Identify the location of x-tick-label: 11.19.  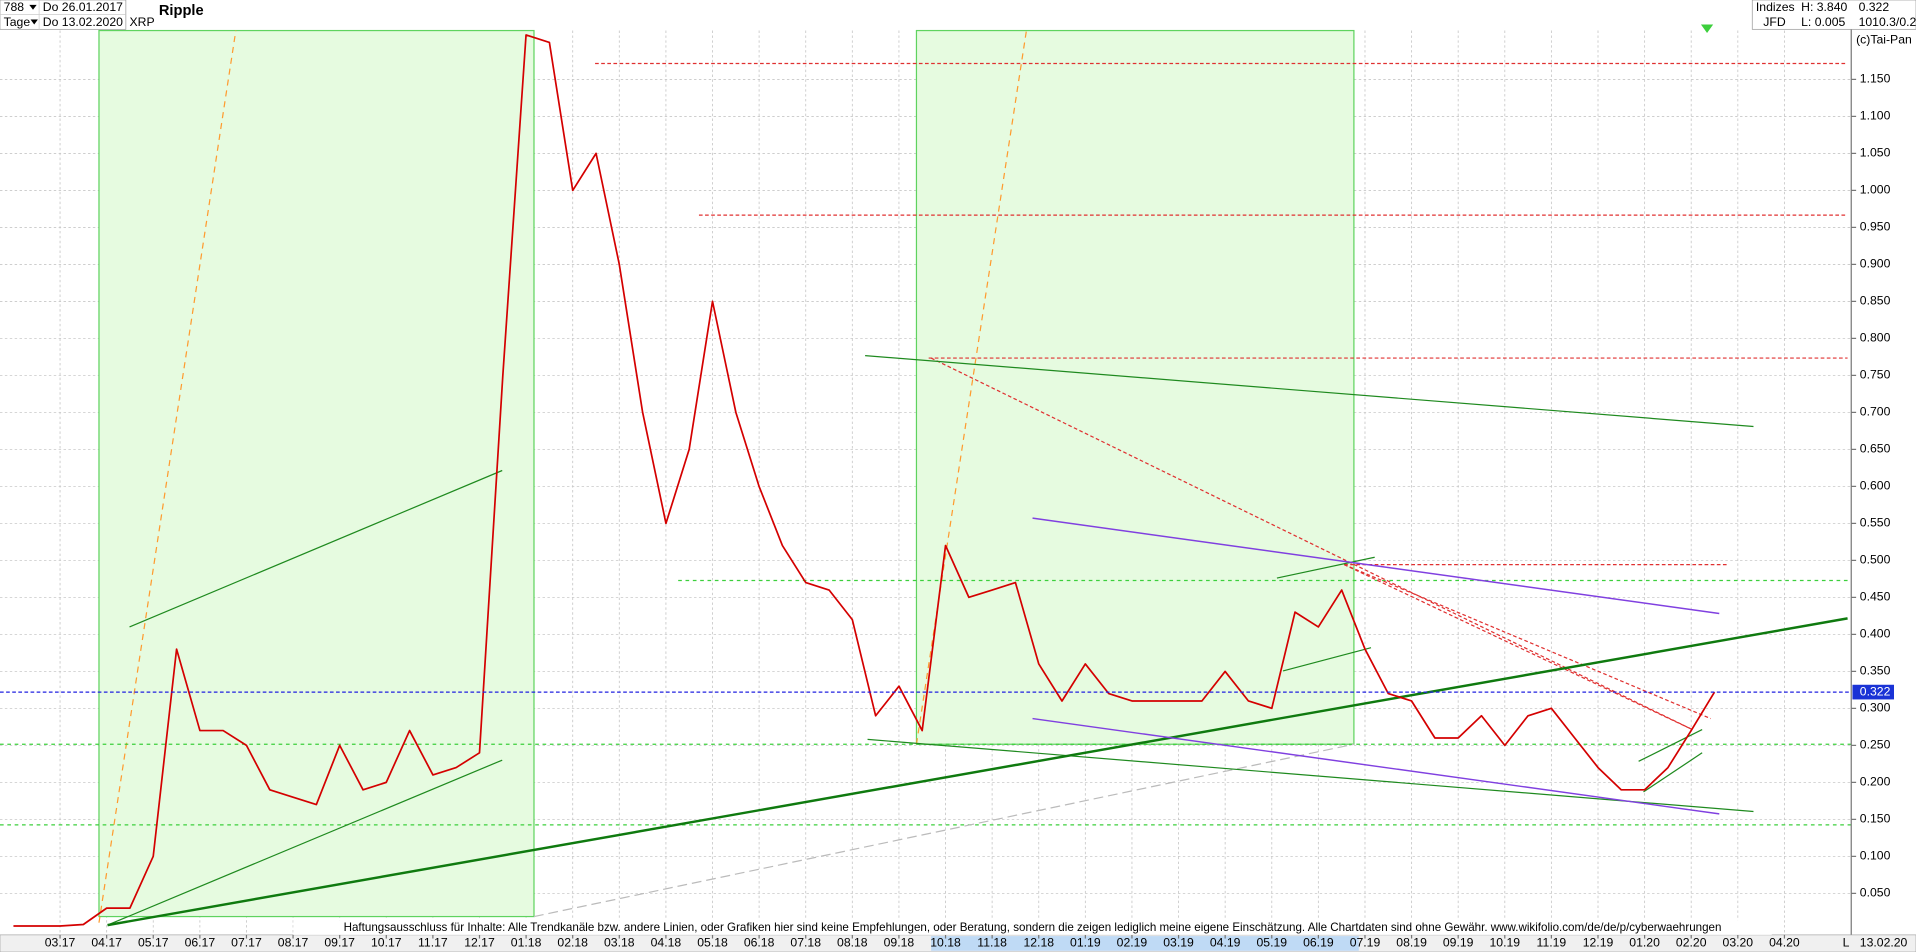
(1552, 943).